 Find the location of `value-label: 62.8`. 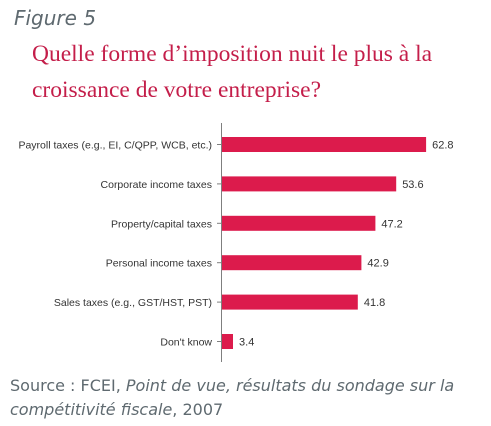

value-label: 62.8 is located at coordinates (442, 146).